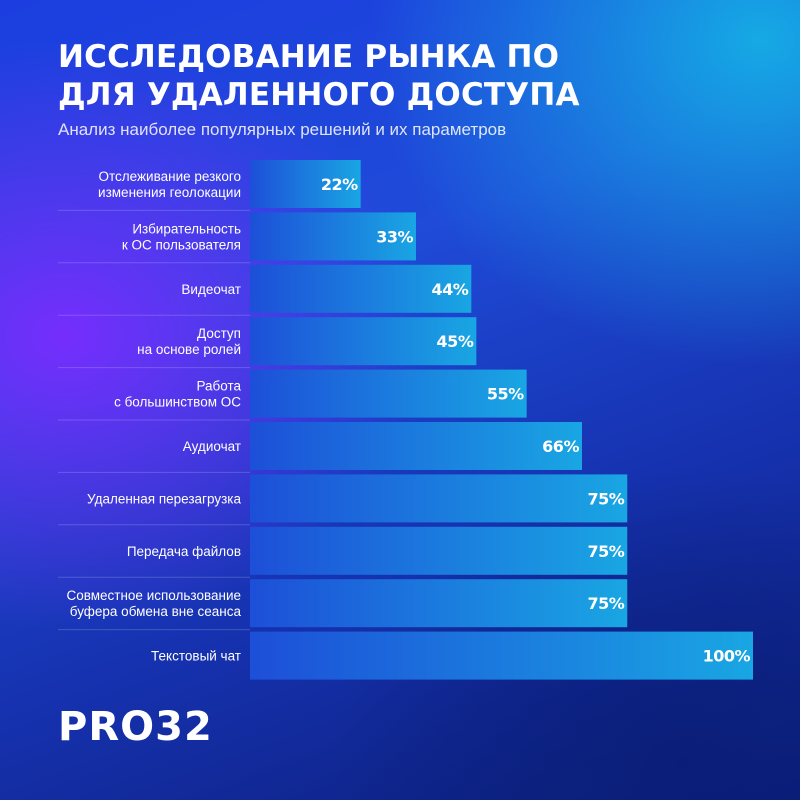 Image resolution: width=800 pixels, height=800 pixels. What do you see at coordinates (309, 57) in the screenshot?
I see `title-line-1: ИССЛЕДОВАНИЕ РЫНКА ПО` at bounding box center [309, 57].